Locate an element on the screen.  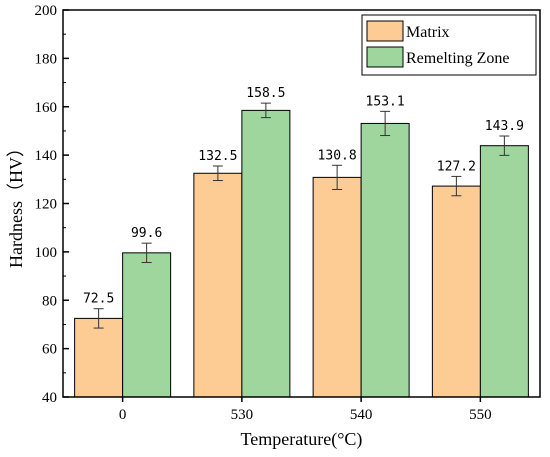
legend-label-matrix: Matrix is located at coordinates (428, 32).